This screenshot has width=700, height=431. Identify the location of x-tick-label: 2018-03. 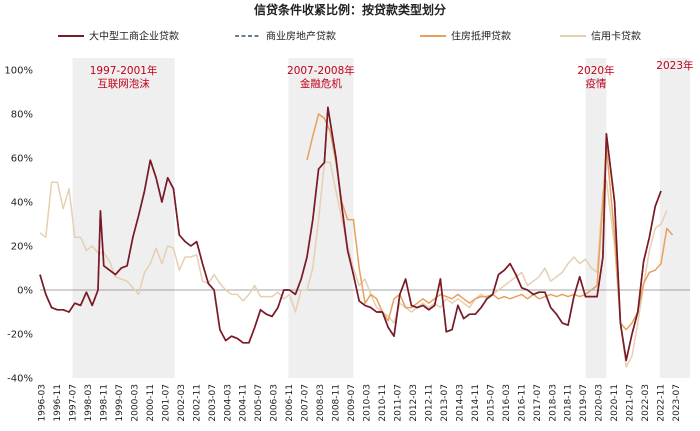
(553, 403).